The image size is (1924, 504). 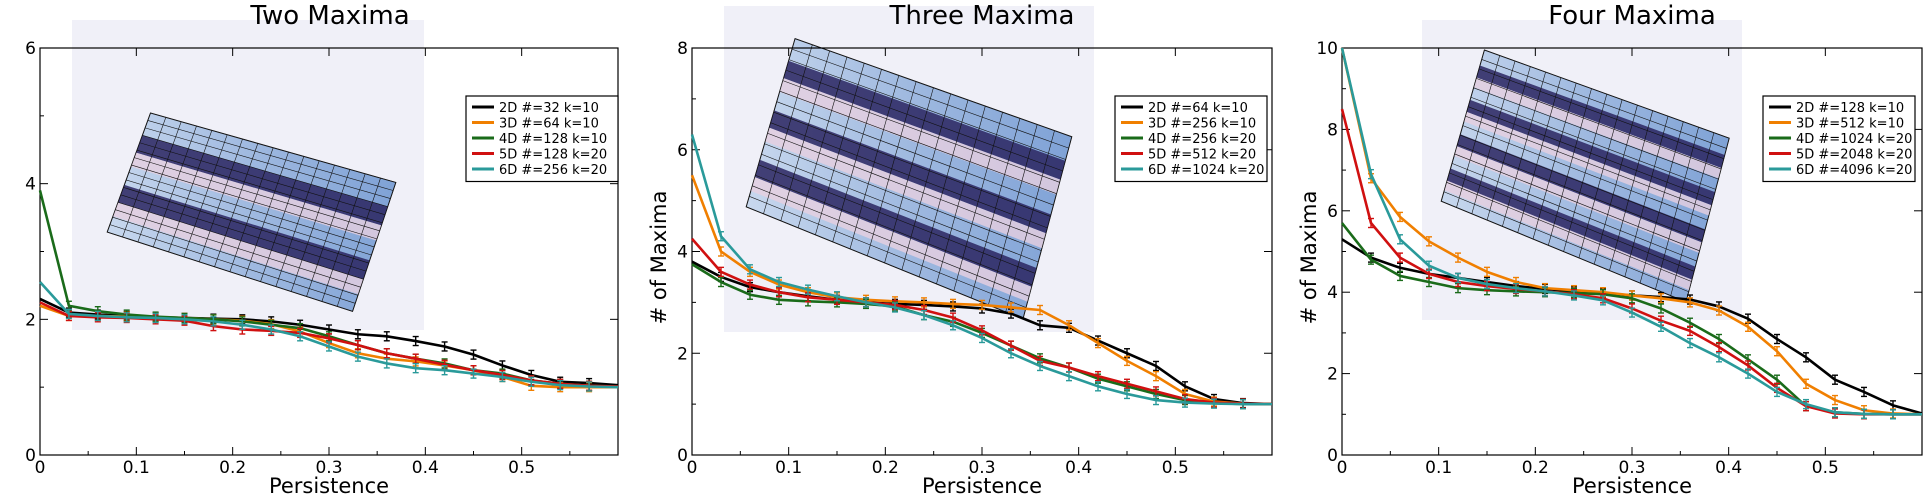 I want to click on legend-entry: 3D #=256 k=10, so click(x=1202, y=124).